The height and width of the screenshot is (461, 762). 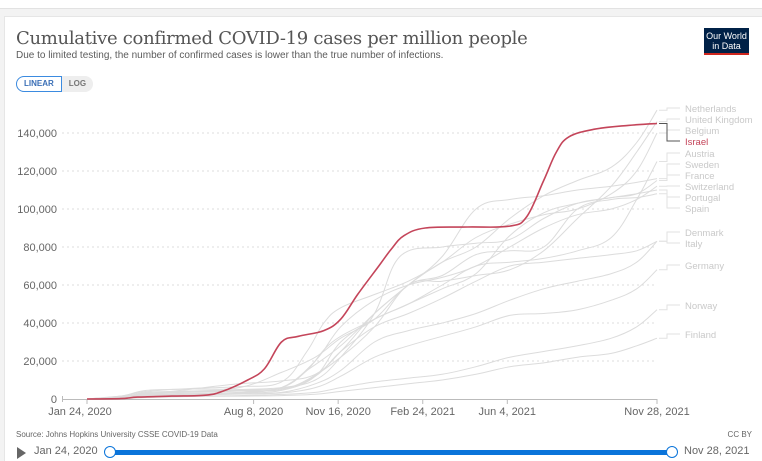 What do you see at coordinates (656, 412) in the screenshot?
I see `x-tick-label: Nov 28, 2021` at bounding box center [656, 412].